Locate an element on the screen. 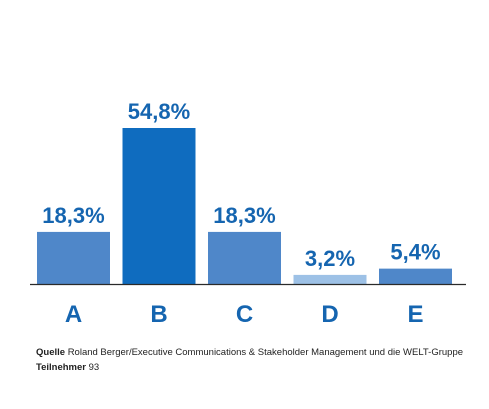  participants-line: Teilnehmer 93 is located at coordinates (67, 367).